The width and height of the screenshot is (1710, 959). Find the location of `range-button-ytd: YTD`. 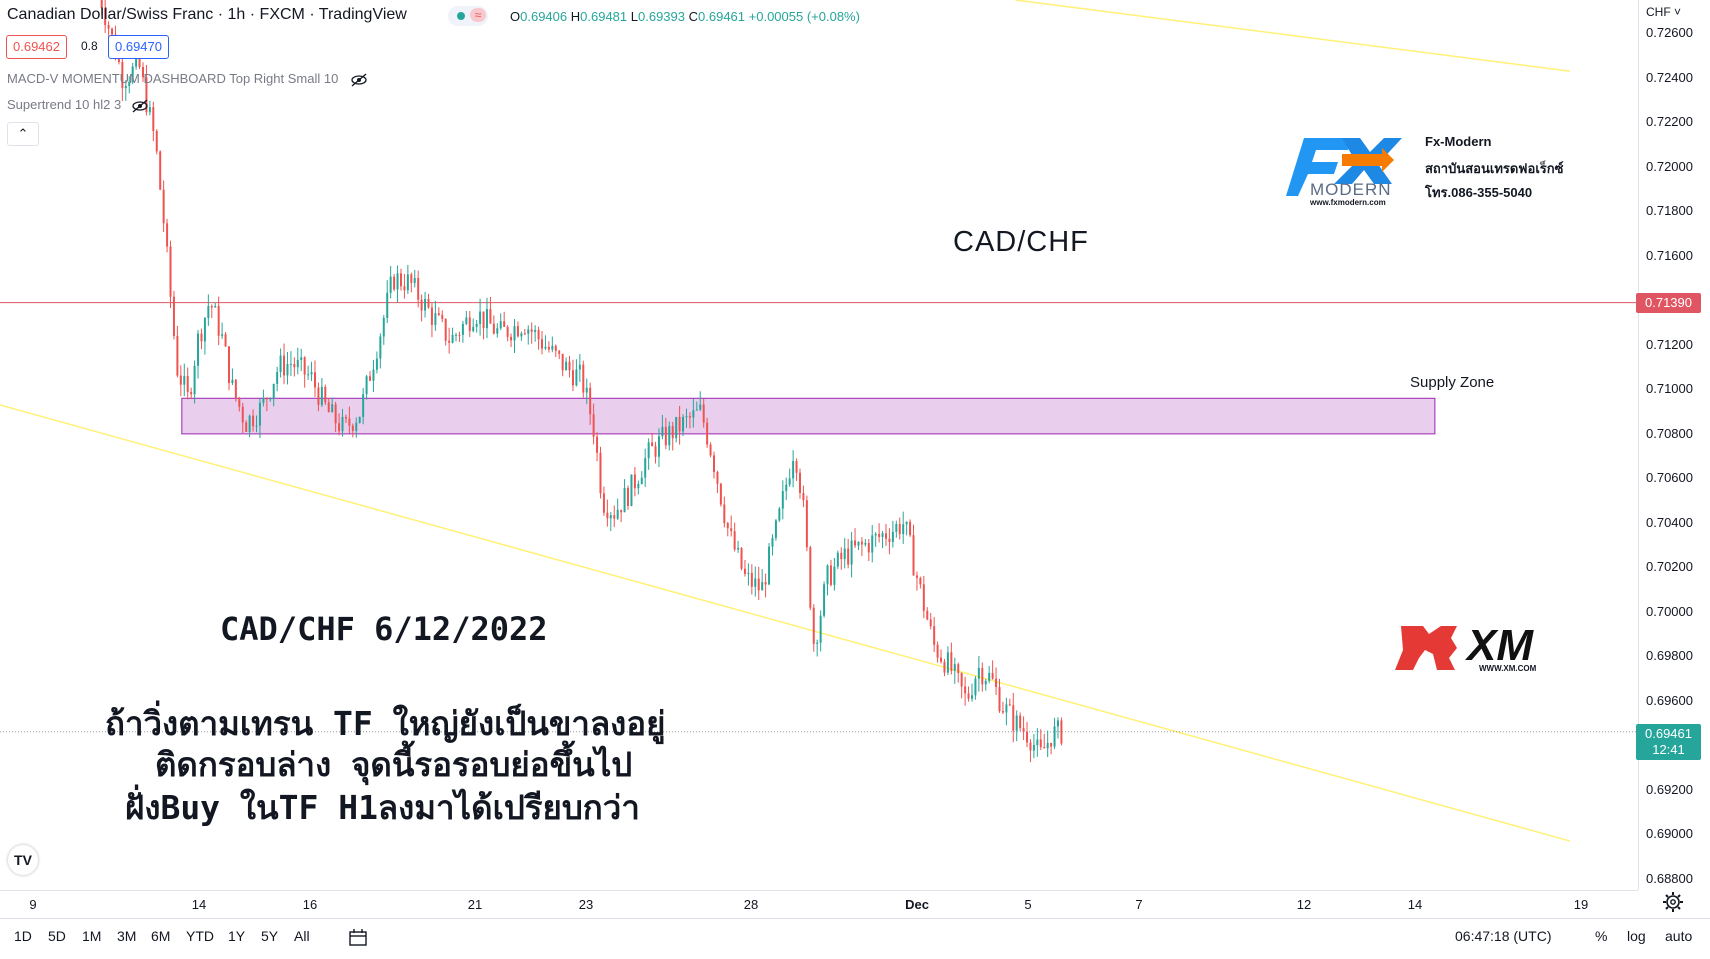

range-button-ytd: YTD is located at coordinates (200, 936).